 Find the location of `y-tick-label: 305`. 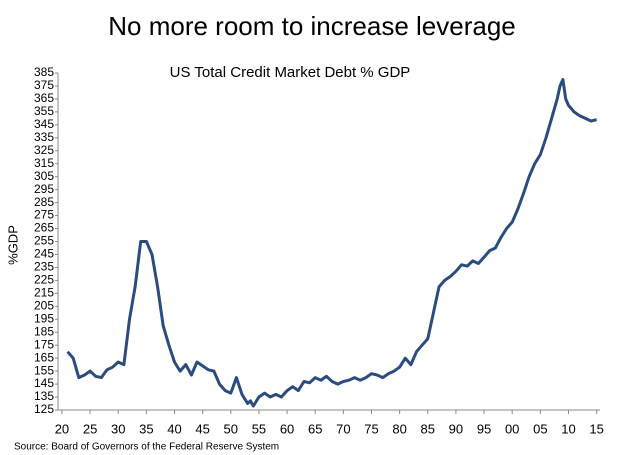

y-tick-label: 305 is located at coordinates (44, 176).